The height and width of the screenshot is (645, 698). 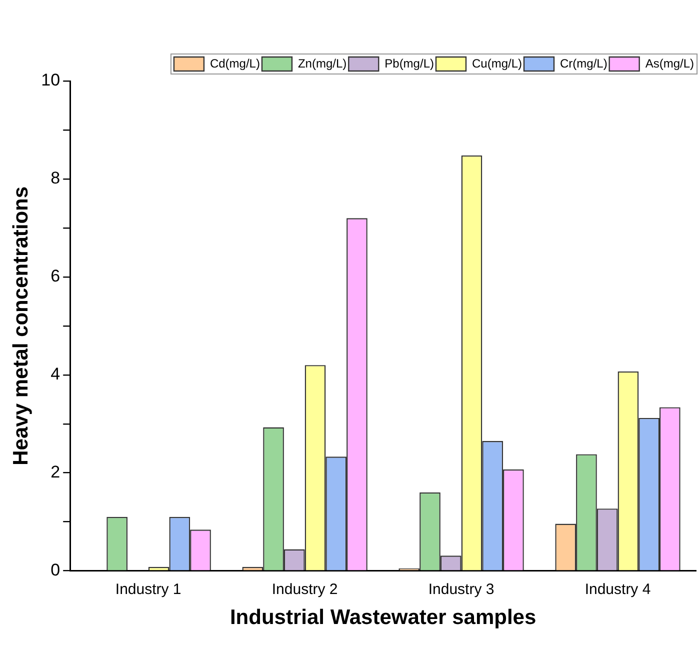 I want to click on legend-label: Zn(mg/L), so click(x=322, y=63).